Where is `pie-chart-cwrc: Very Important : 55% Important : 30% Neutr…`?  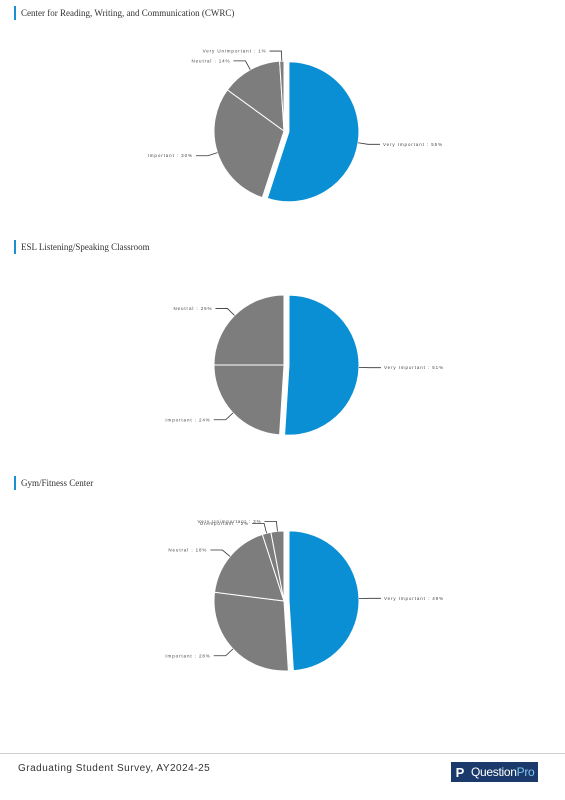 pie-chart-cwrc: Very Important : 55% Important : 30% Neutr… is located at coordinates (295, 126).